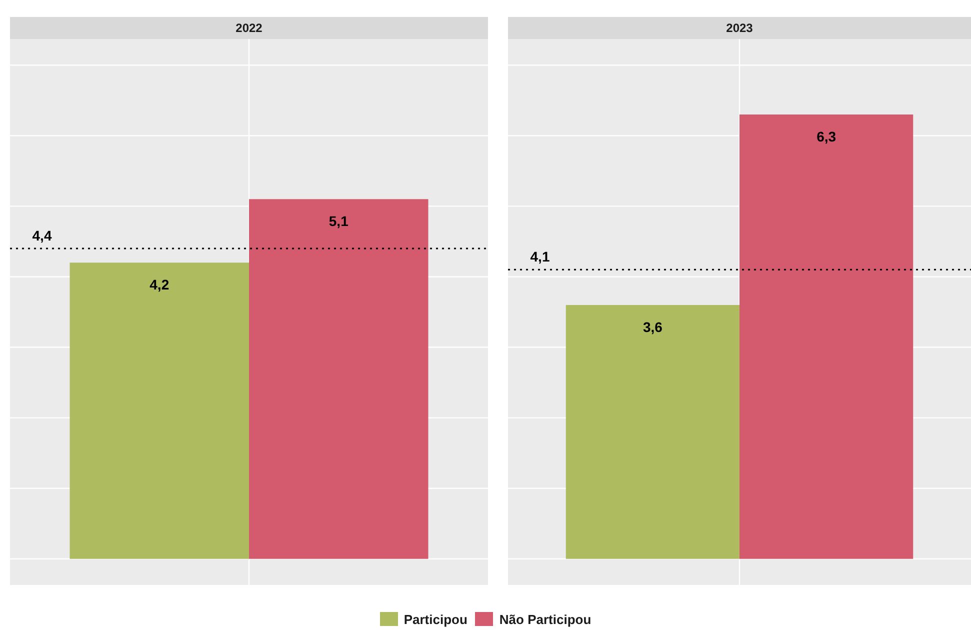 This screenshot has width=971, height=630. I want to click on data-label: 3,6, so click(652, 326).